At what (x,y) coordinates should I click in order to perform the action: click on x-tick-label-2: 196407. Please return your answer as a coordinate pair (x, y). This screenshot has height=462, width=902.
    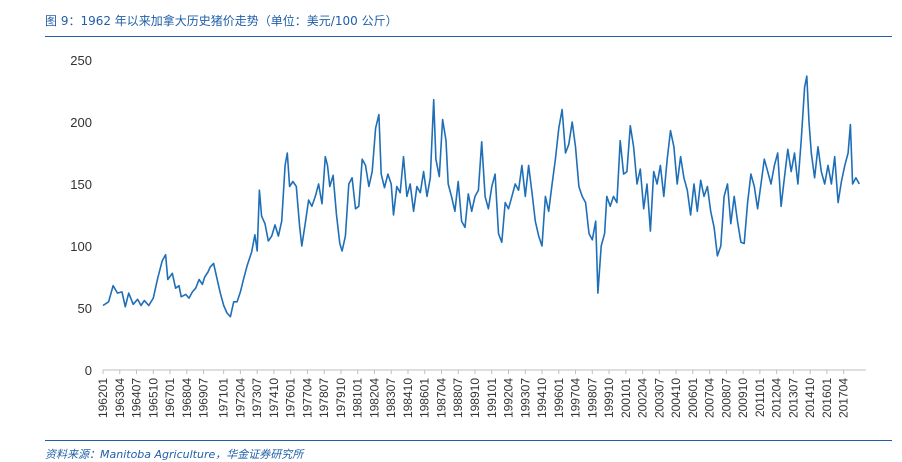
    Looking at the image, I should click on (137, 398).